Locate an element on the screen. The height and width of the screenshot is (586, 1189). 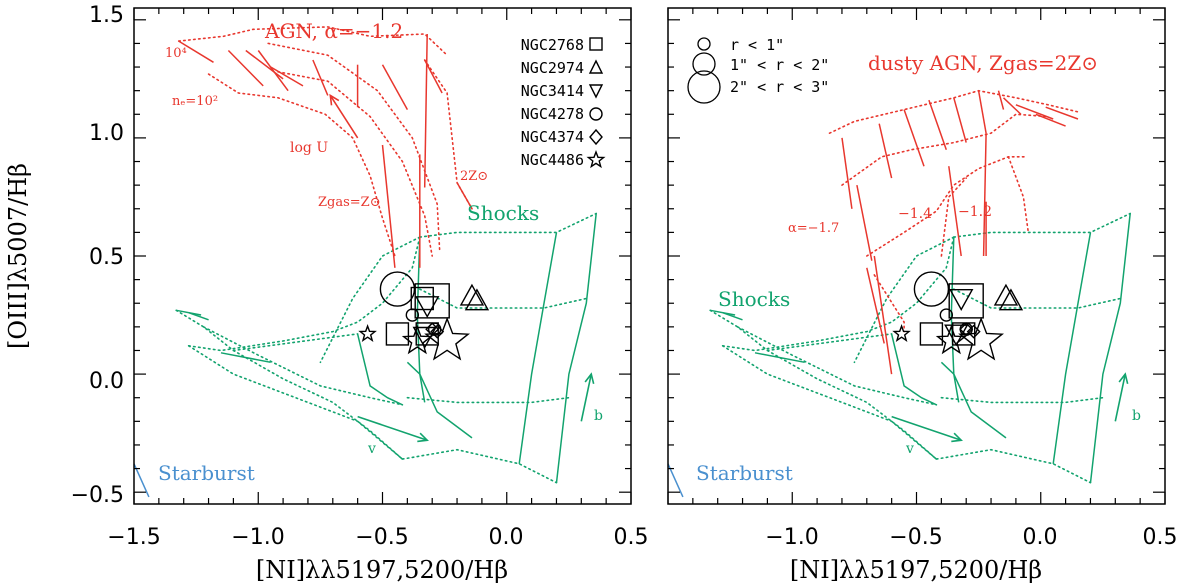
legend-entry: 2" < r < 3" is located at coordinates (779, 87).